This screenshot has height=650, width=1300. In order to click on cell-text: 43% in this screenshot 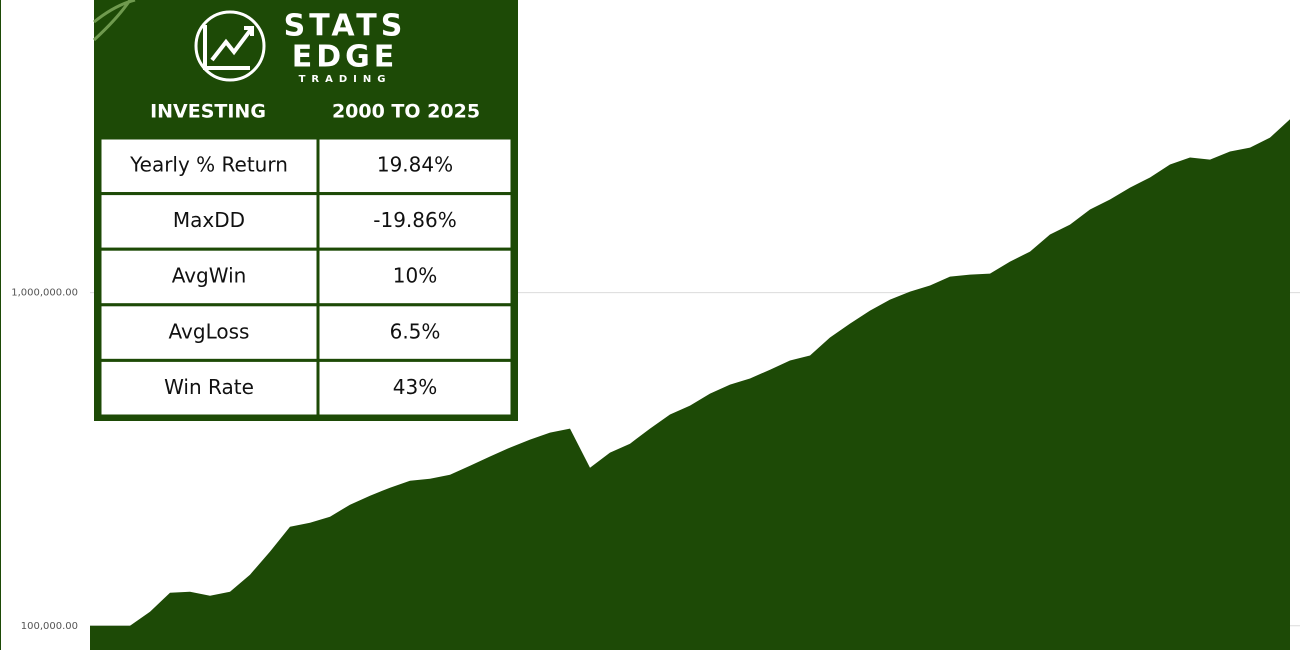, I will do `click(415, 387)`.